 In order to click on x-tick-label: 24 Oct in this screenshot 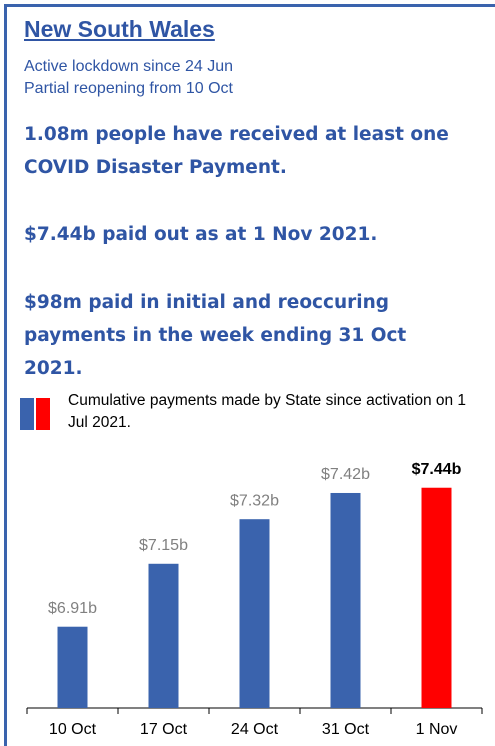, I will do `click(255, 729)`.